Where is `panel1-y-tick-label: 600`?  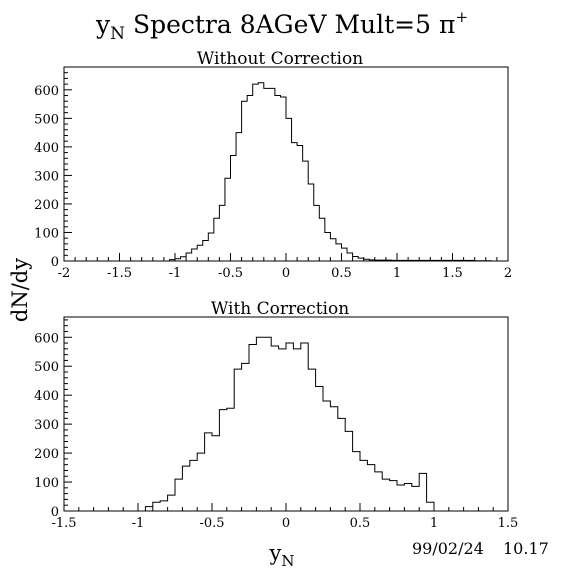
panel1-y-tick-label: 600 is located at coordinates (46, 91).